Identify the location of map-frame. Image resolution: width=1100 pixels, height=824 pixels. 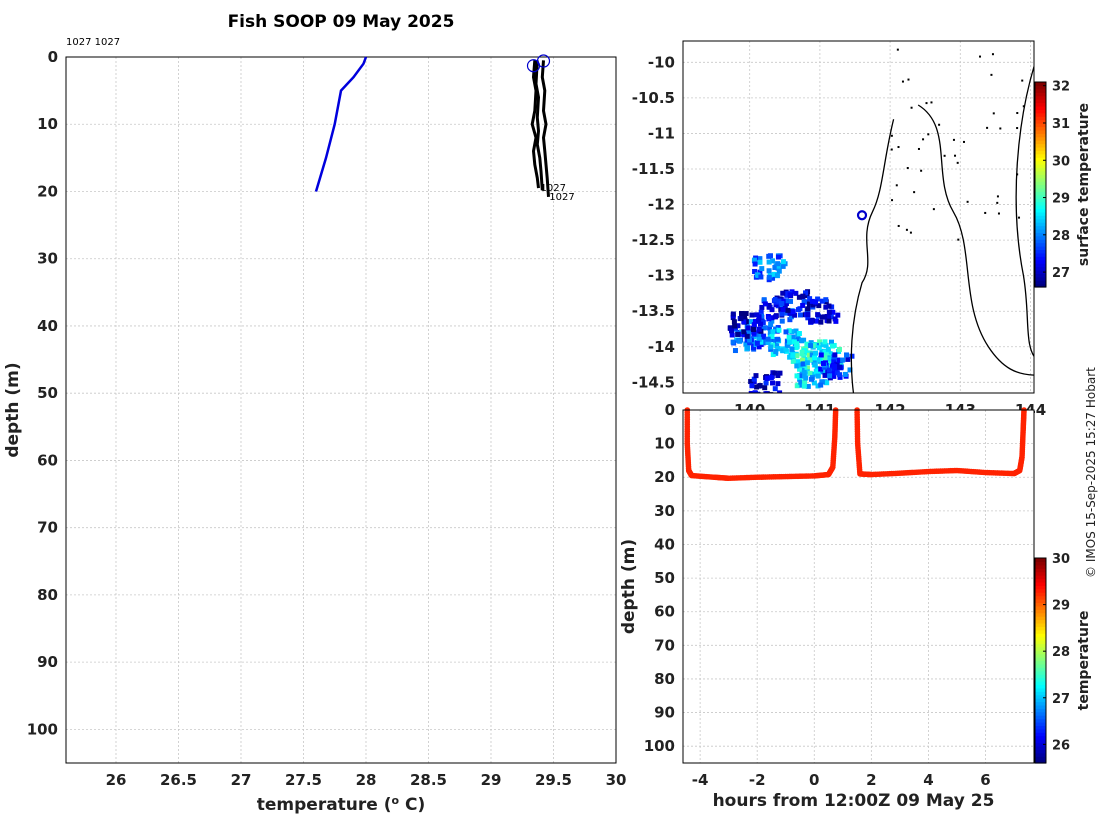
(858, 217).